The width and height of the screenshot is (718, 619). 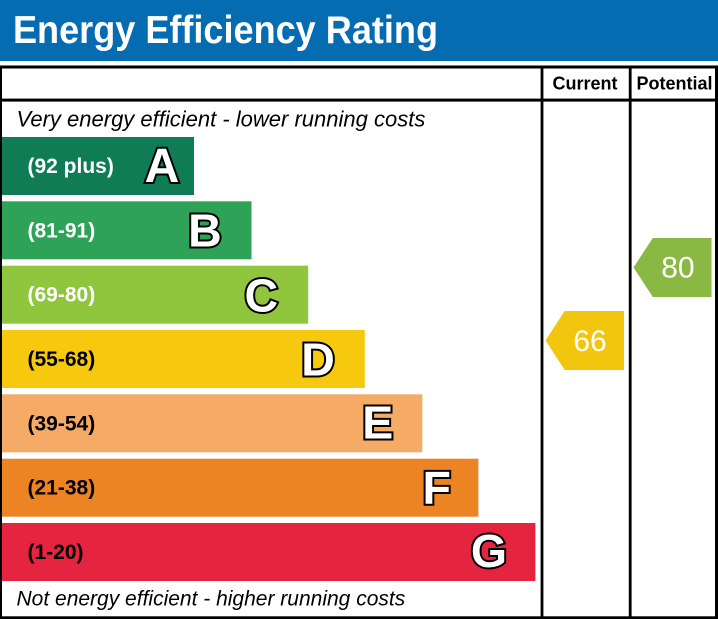 What do you see at coordinates (56, 552) in the screenshot?
I see `svg-text: (1-20)` at bounding box center [56, 552].